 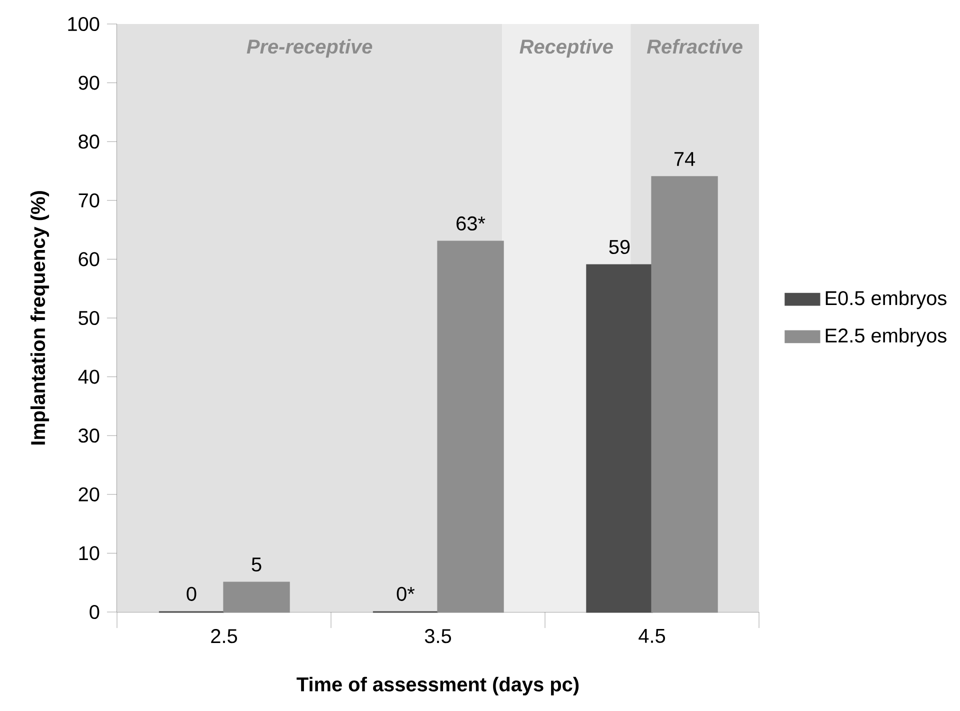 I want to click on data-label: 0*, so click(x=405, y=593).